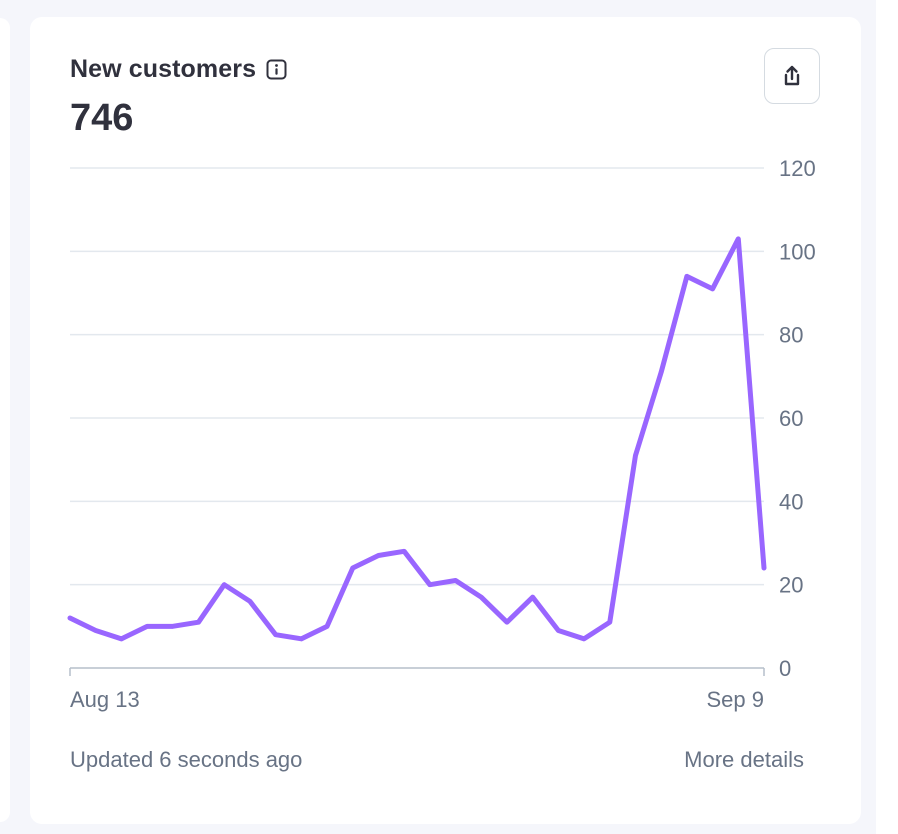 The width and height of the screenshot is (898, 834). I want to click on card-header: New customers, so click(178, 69).